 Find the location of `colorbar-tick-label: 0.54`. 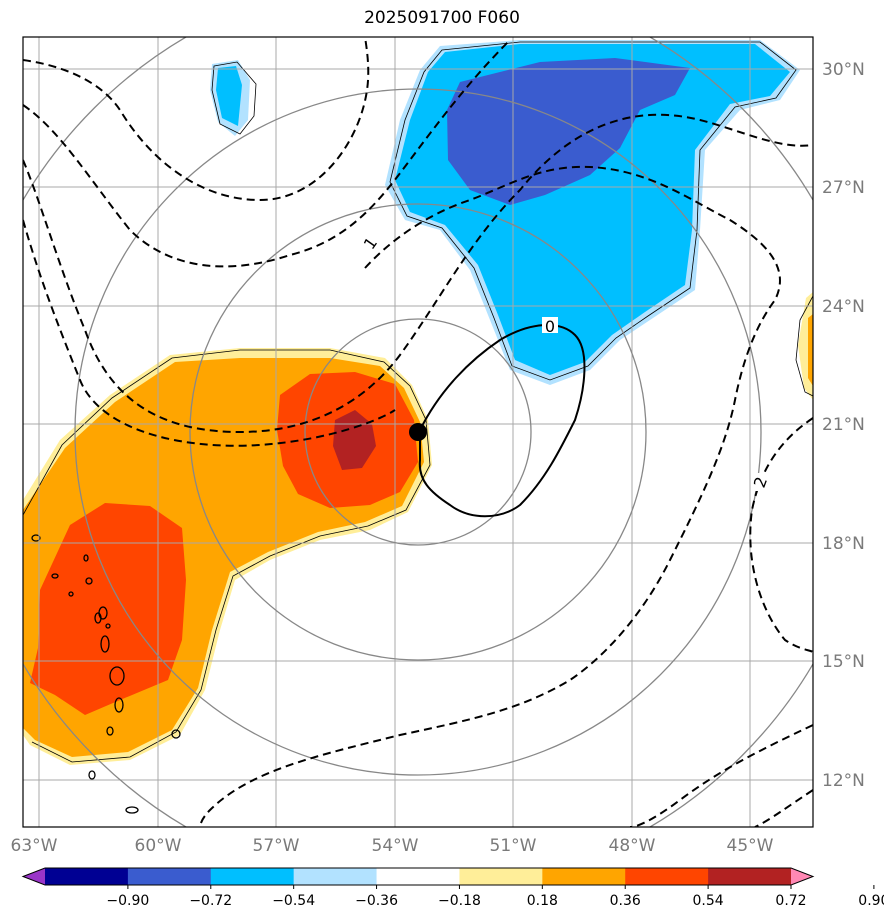

colorbar-tick-label: 0.54 is located at coordinates (708, 901).